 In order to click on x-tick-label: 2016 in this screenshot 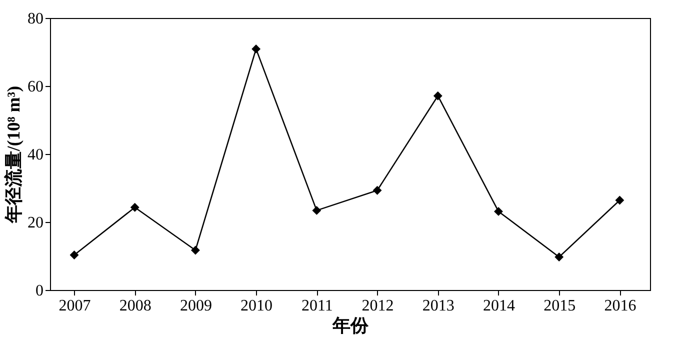, I will do `click(620, 306)`.